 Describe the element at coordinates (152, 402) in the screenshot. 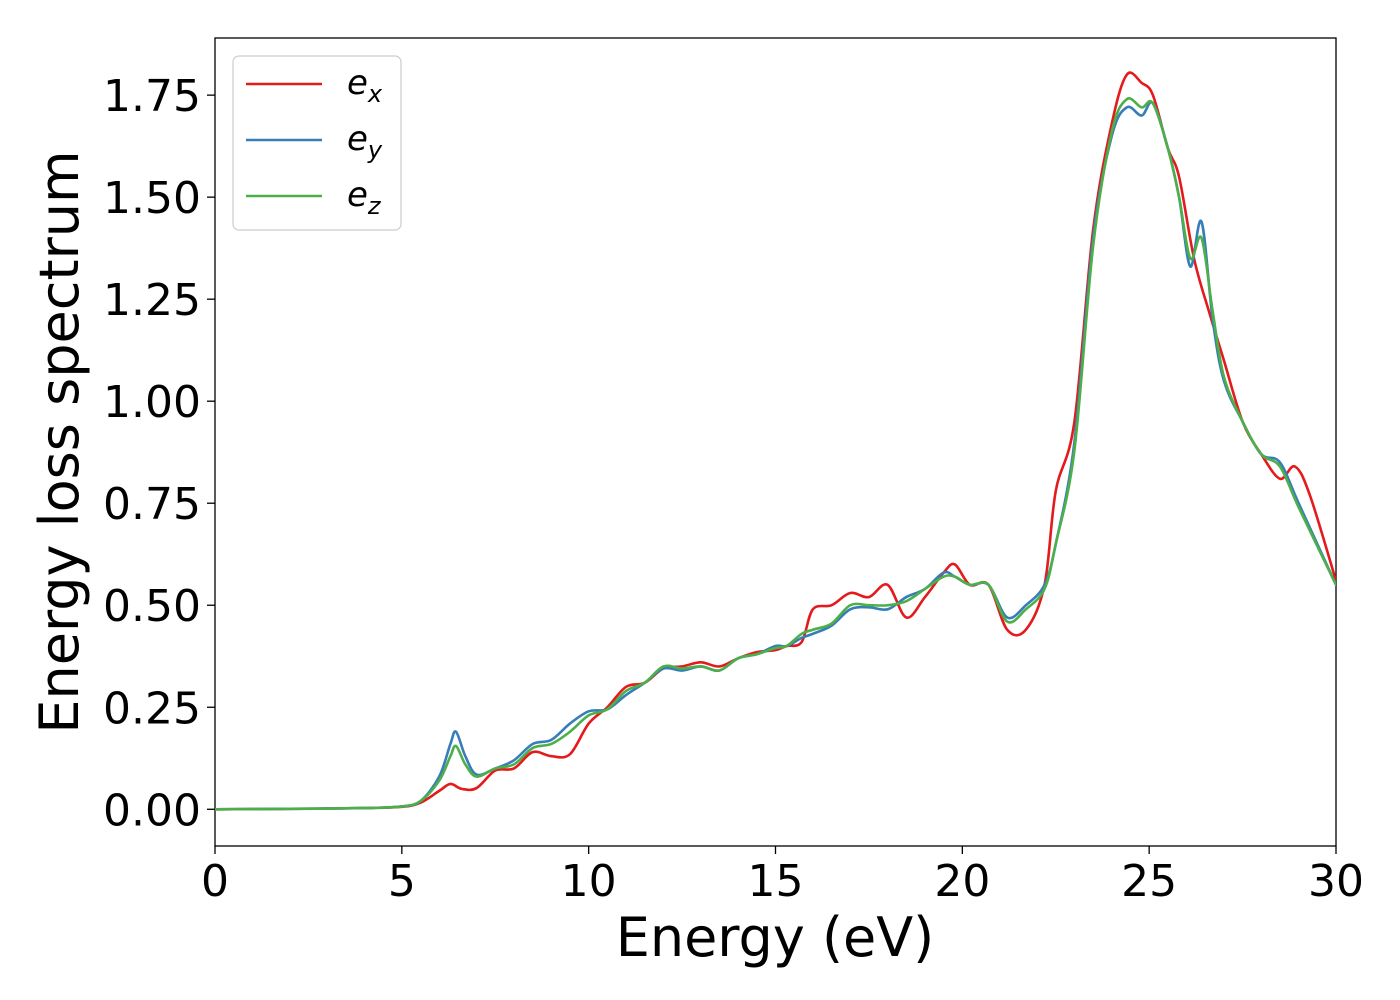

I see `y-tick-label: 1.00` at that location.